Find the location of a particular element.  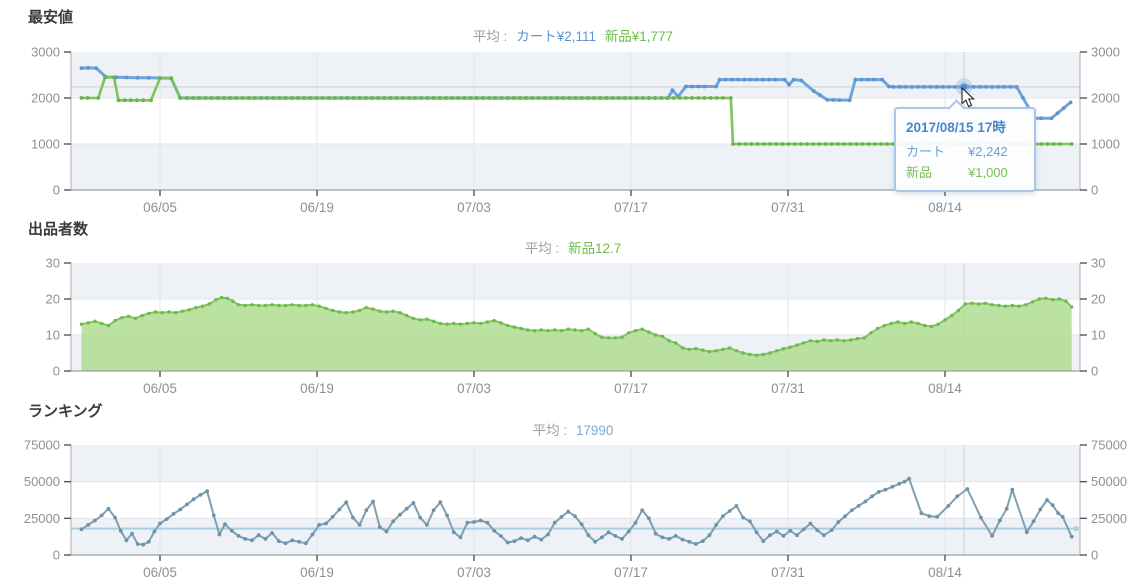

average-ranking-value: 17990 is located at coordinates (594, 430).